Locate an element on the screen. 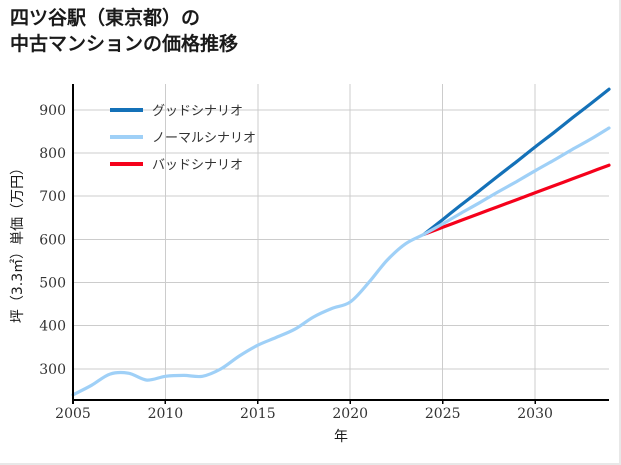 The width and height of the screenshot is (621, 465). x-tick-label: 2005 is located at coordinates (73, 414).